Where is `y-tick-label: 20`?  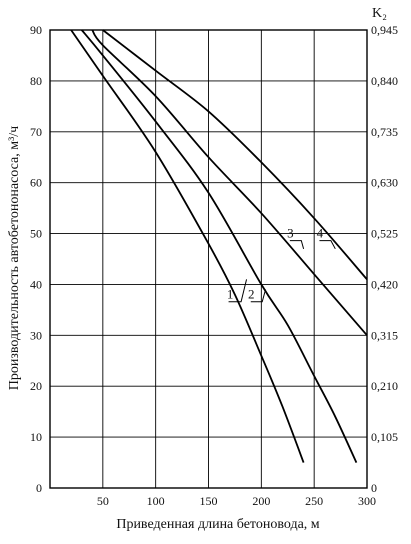
y-tick-label: 20 is located at coordinates (36, 386).